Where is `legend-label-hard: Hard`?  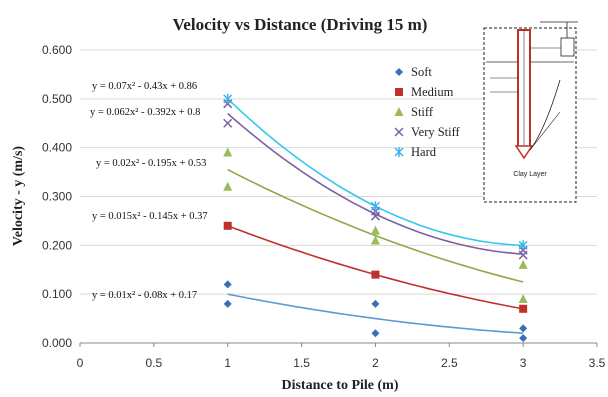
legend-label-hard: Hard is located at coordinates (424, 152).